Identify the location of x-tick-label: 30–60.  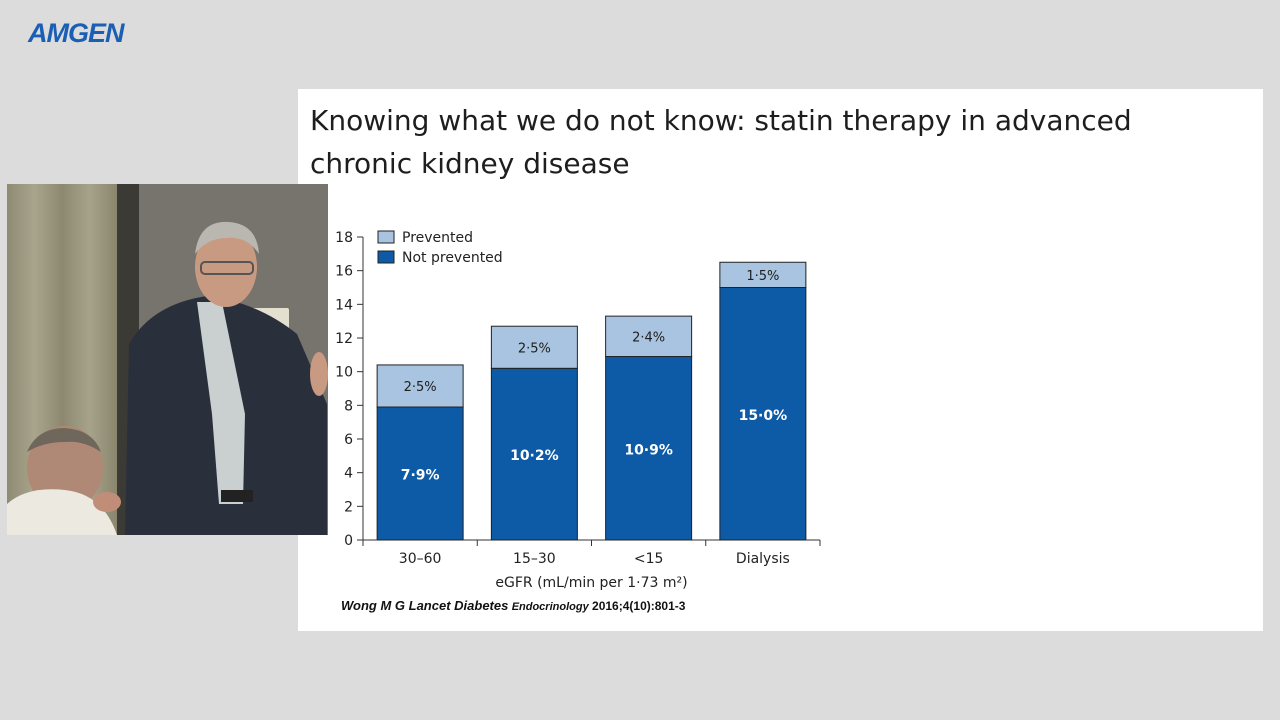
(420, 559).